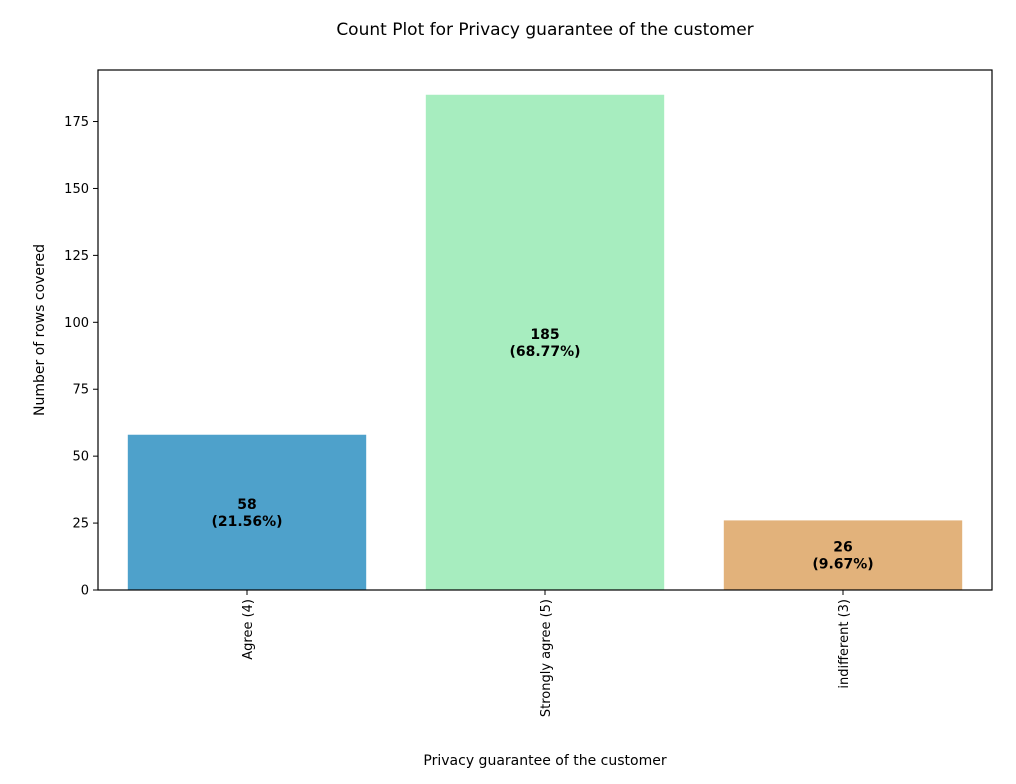 This screenshot has width=1016, height=784. What do you see at coordinates (40, 330) in the screenshot?
I see `y-axis-label: Number of rows covered` at bounding box center [40, 330].